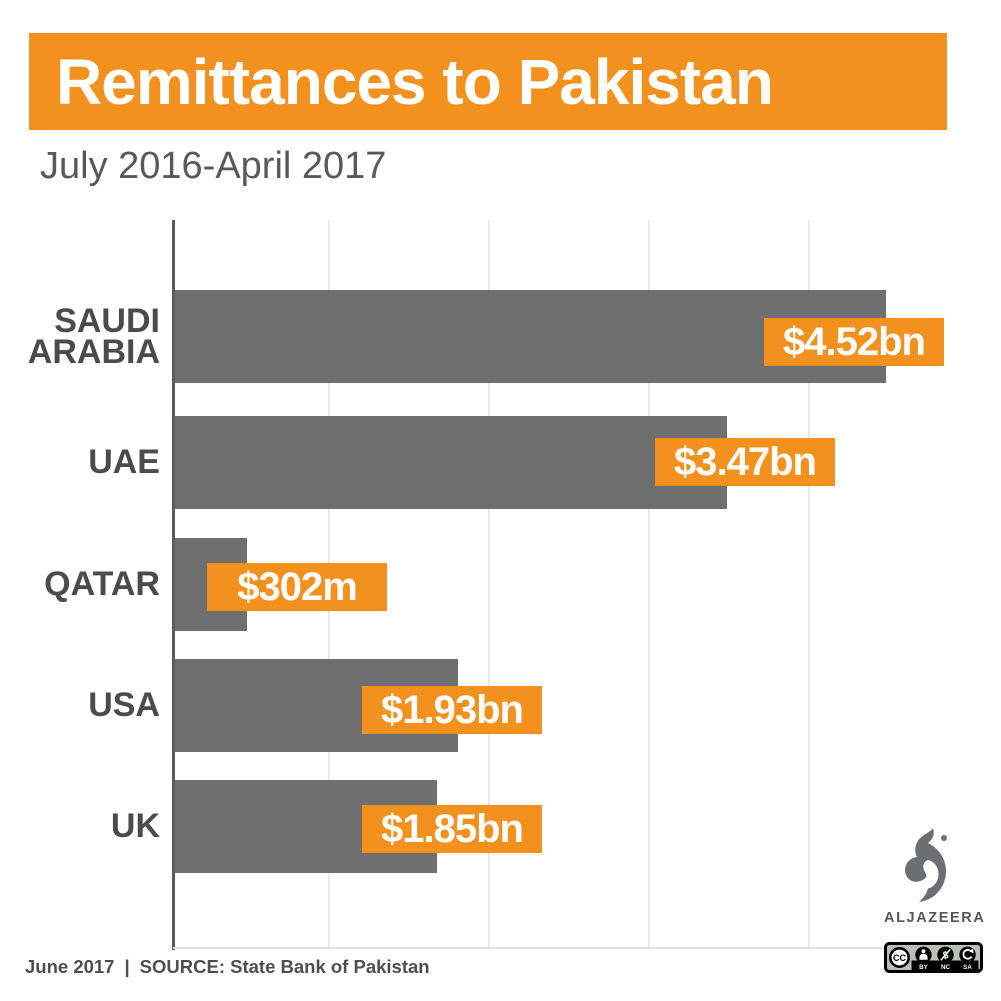 The width and height of the screenshot is (1001, 1001). I want to click on source-note: June 2017 | SOURCE: State Bank of Pakistan, so click(227, 967).